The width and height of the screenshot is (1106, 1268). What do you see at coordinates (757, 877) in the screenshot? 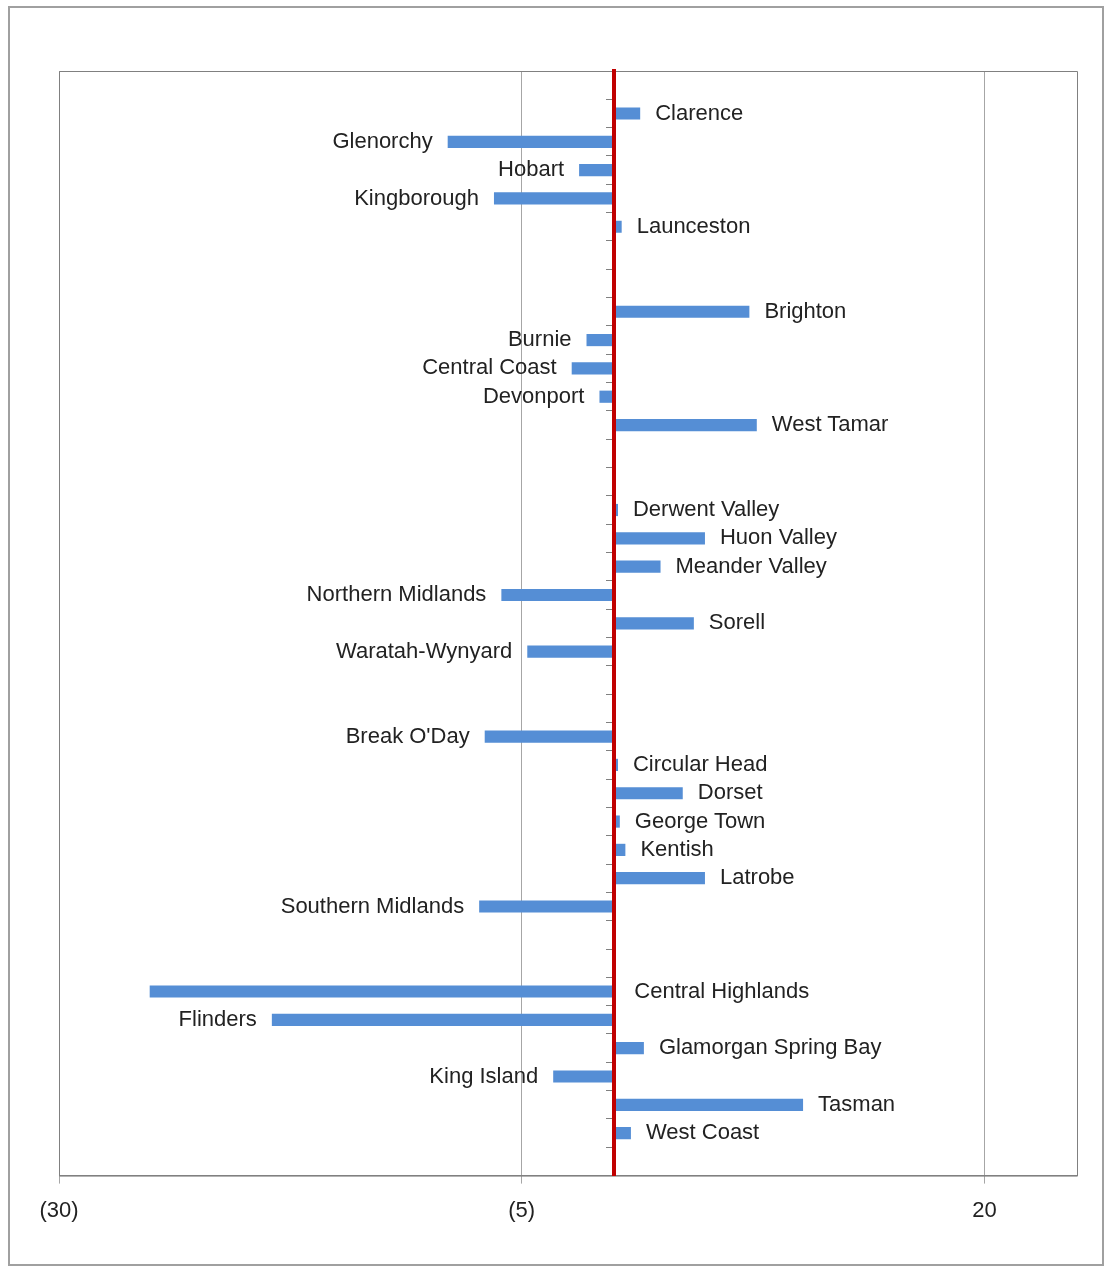
I see `y-tick-label: Latrobe` at bounding box center [757, 877].